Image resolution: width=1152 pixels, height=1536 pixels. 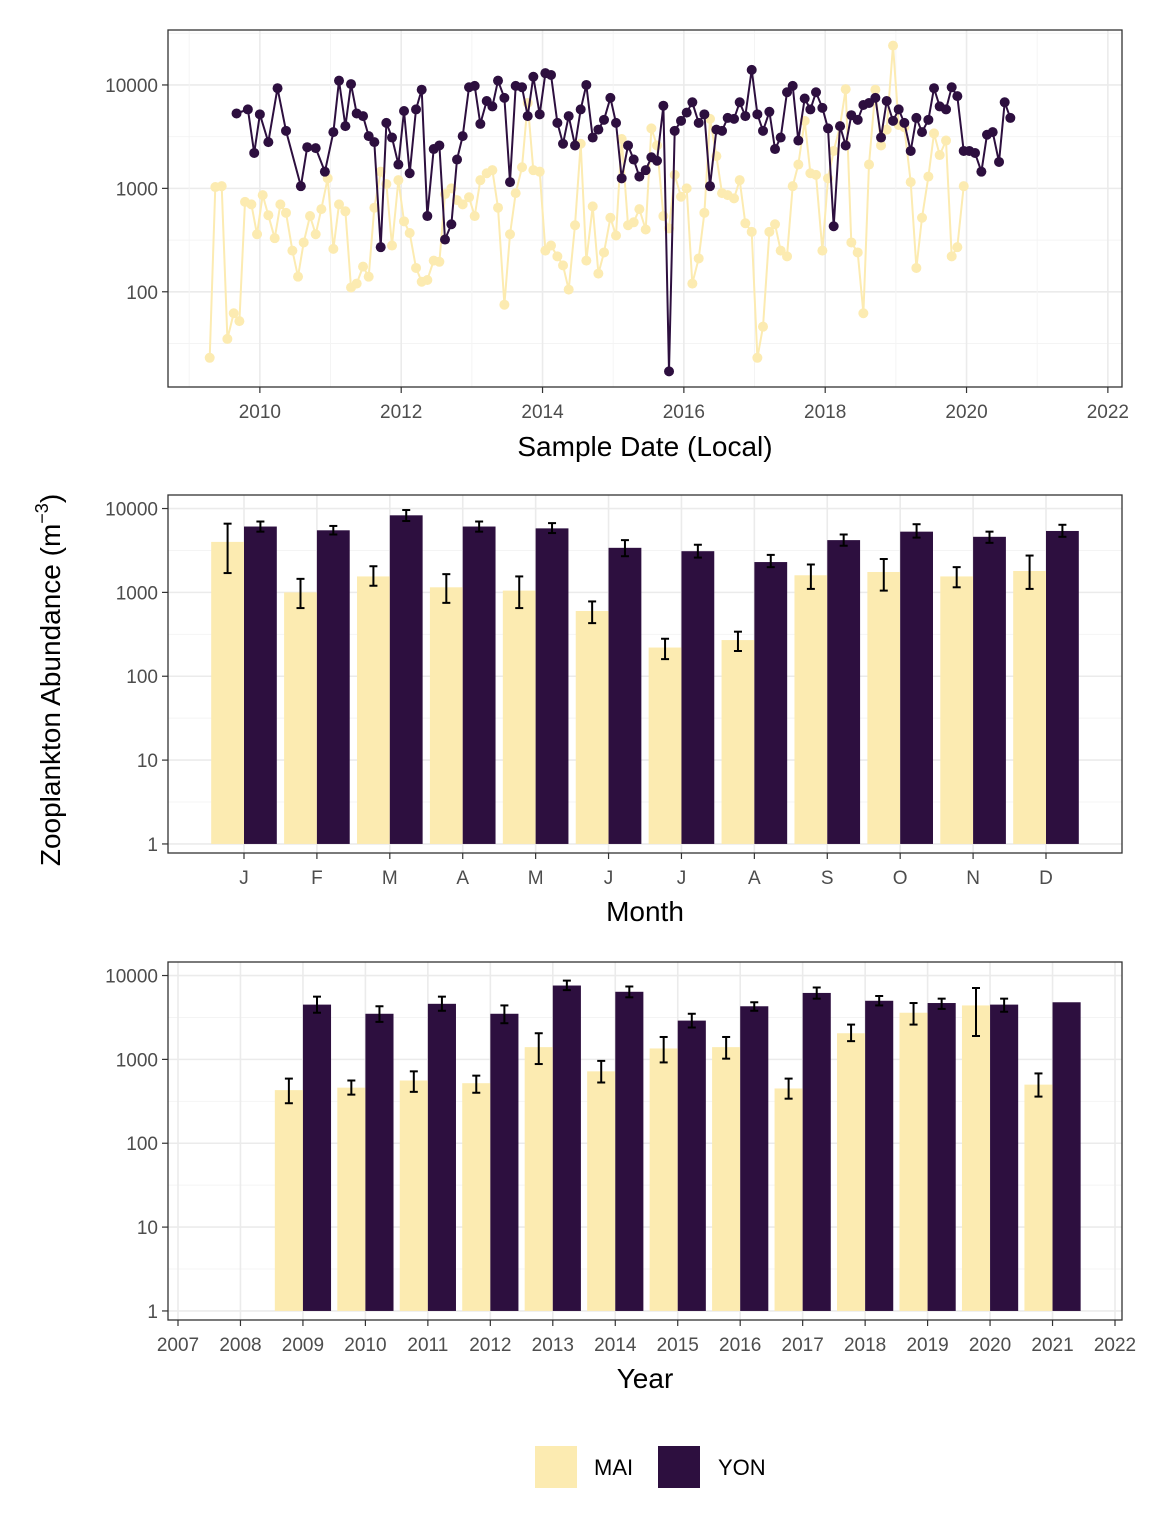 What do you see at coordinates (1046, 878) in the screenshot?
I see `month-x-tick-label: D` at bounding box center [1046, 878].